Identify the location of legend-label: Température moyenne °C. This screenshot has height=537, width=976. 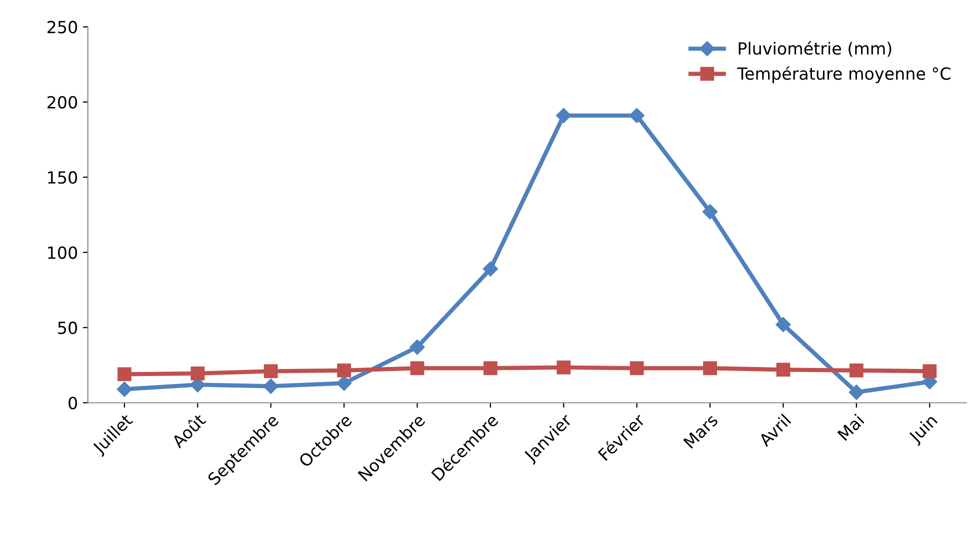
(843, 75).